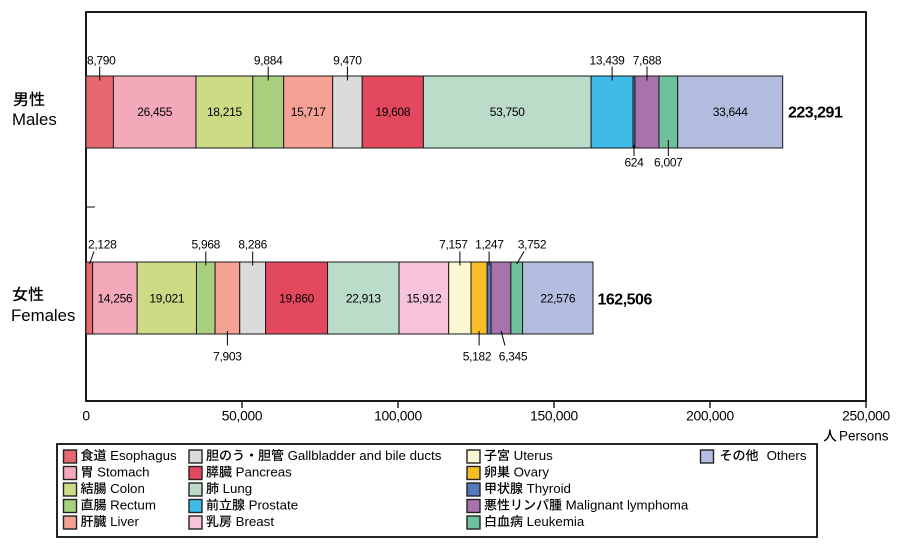 This screenshot has height=549, width=900. What do you see at coordinates (787, 455) in the screenshot?
I see `svg-text: Others` at bounding box center [787, 455].